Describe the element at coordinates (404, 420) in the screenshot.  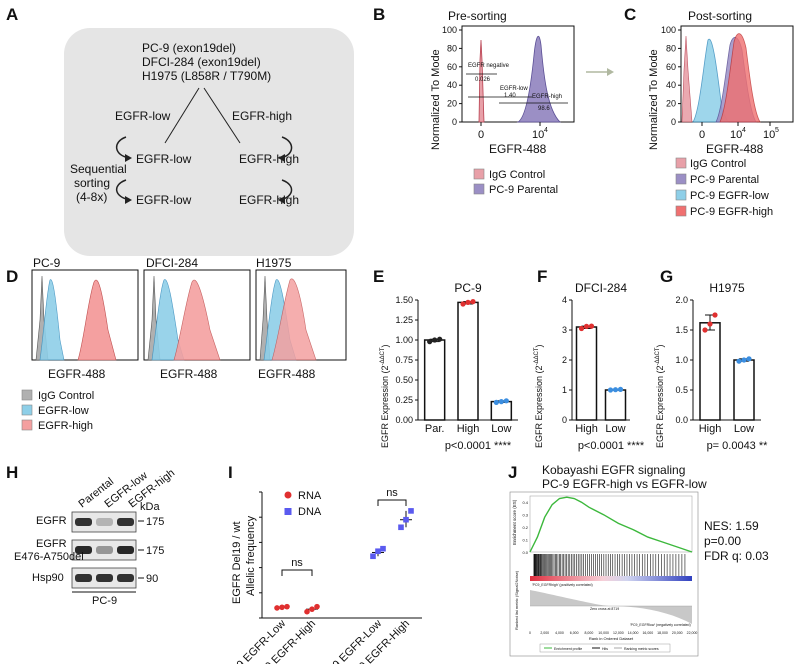
I see `chart-E-ytick-label-0.00: 0.00` at that location.